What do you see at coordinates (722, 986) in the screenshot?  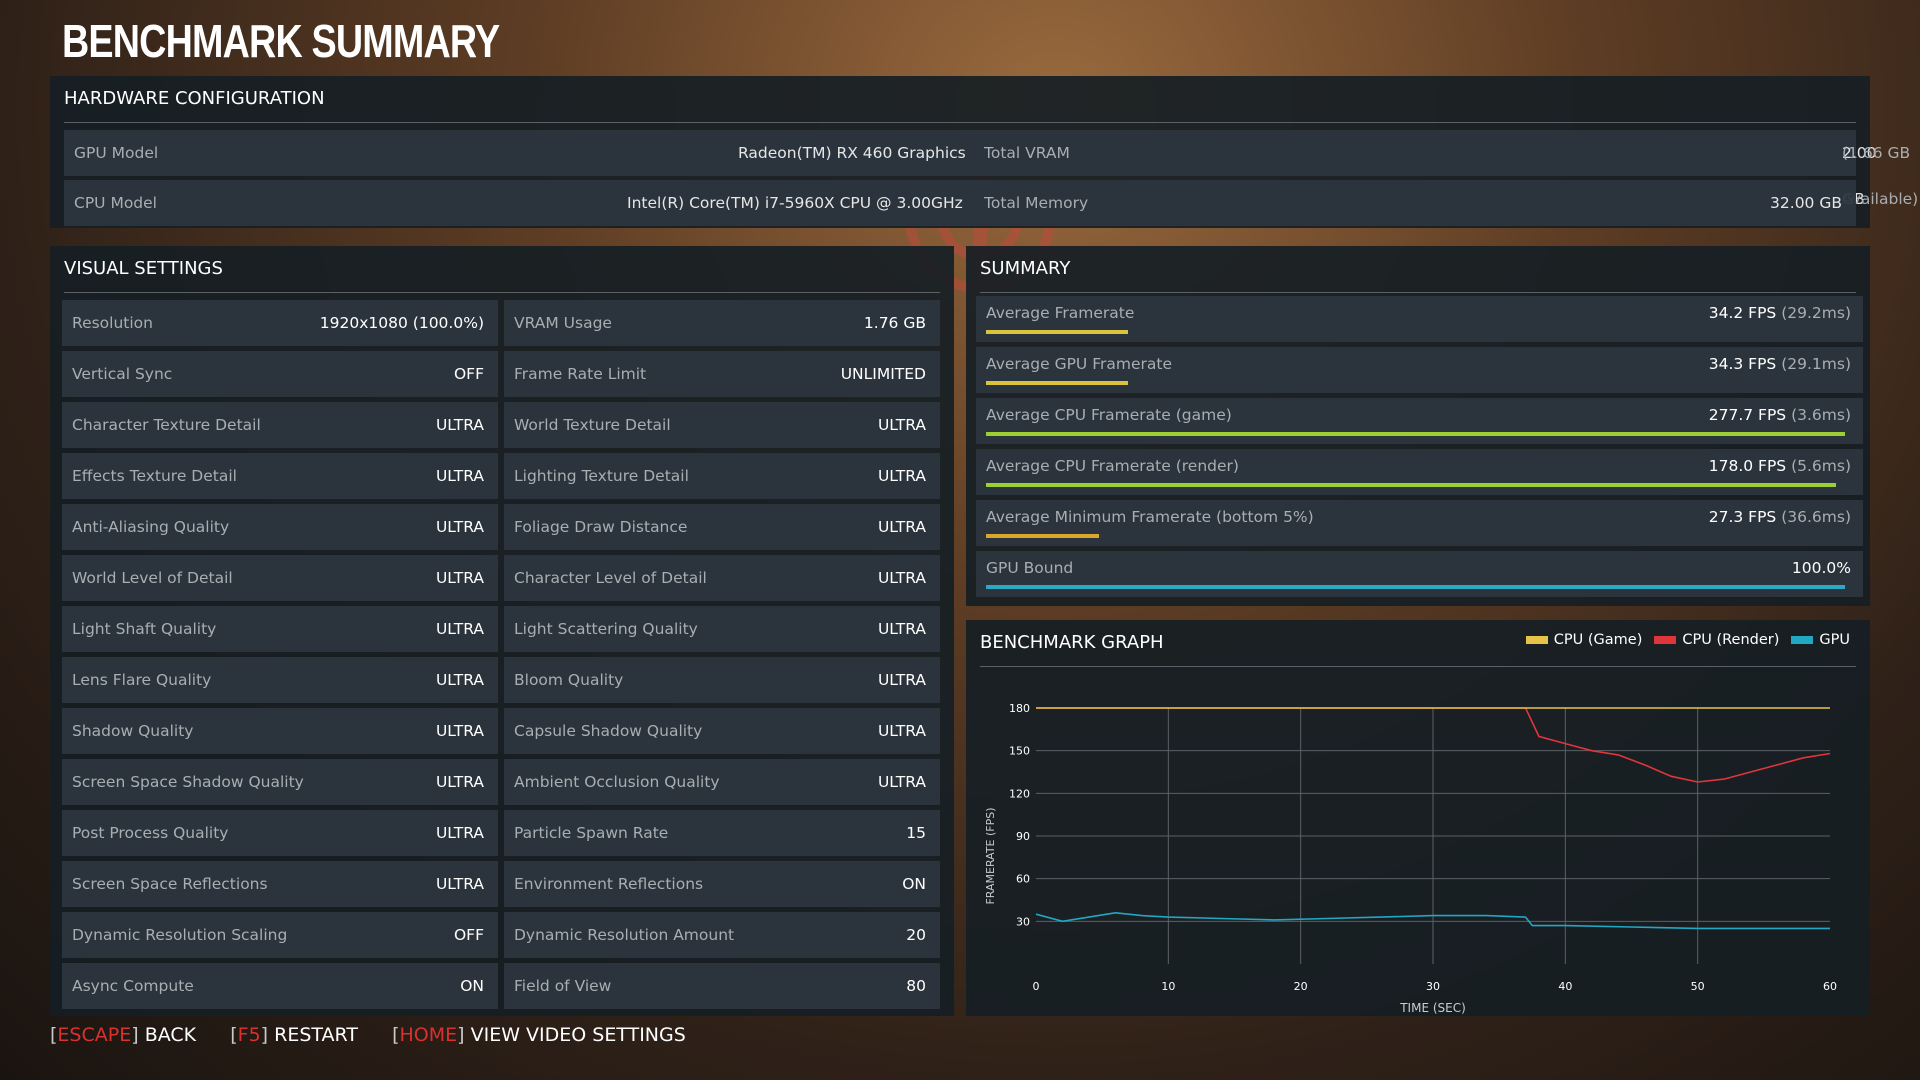 I see `setting-row: Field of View 80` at bounding box center [722, 986].